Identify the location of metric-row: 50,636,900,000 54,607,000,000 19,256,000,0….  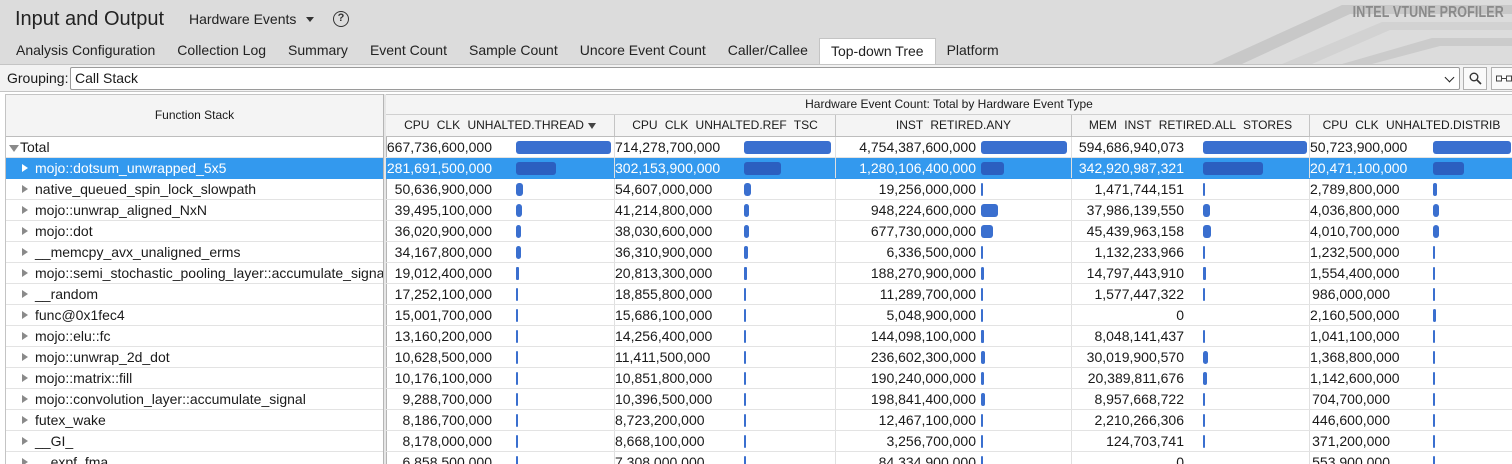
(949, 189).